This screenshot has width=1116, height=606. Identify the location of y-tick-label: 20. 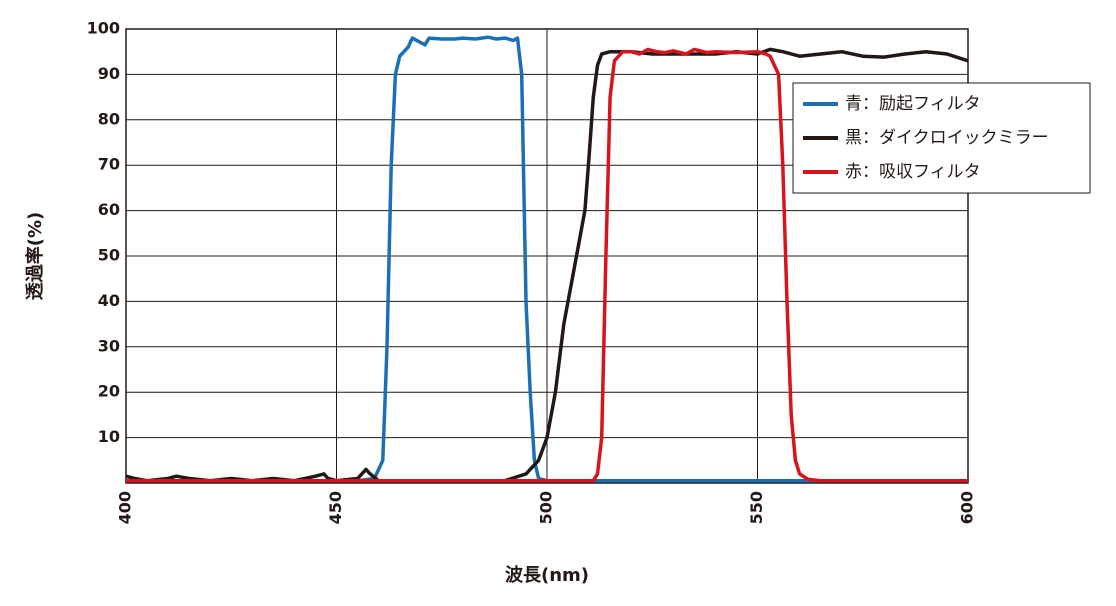
(109, 391).